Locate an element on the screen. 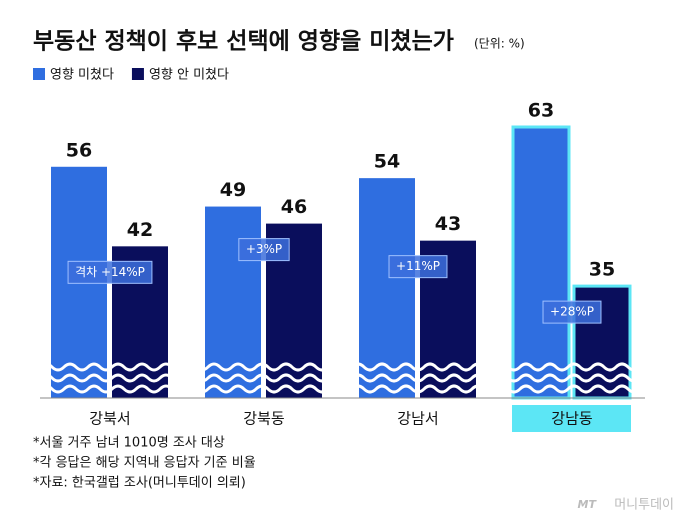 This screenshot has height=519, width=680. annotation: +3%P is located at coordinates (264, 249).